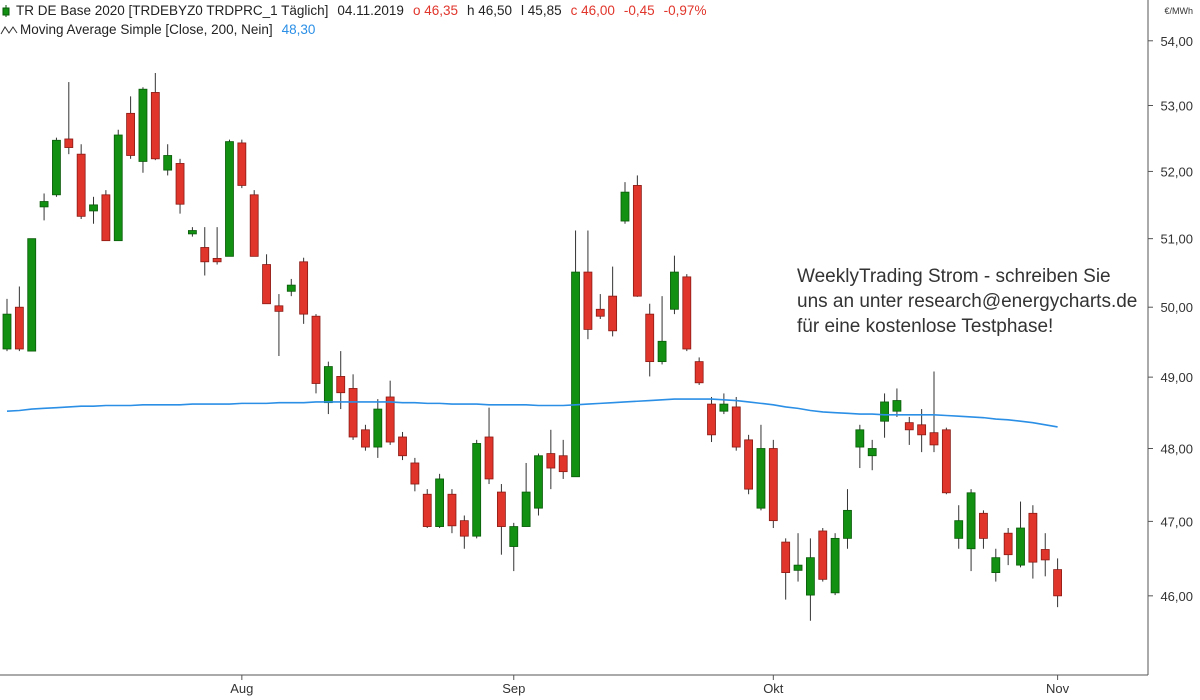  Describe the element at coordinates (370, 10) in the screenshot. I see `date: 04.11.2019` at that location.